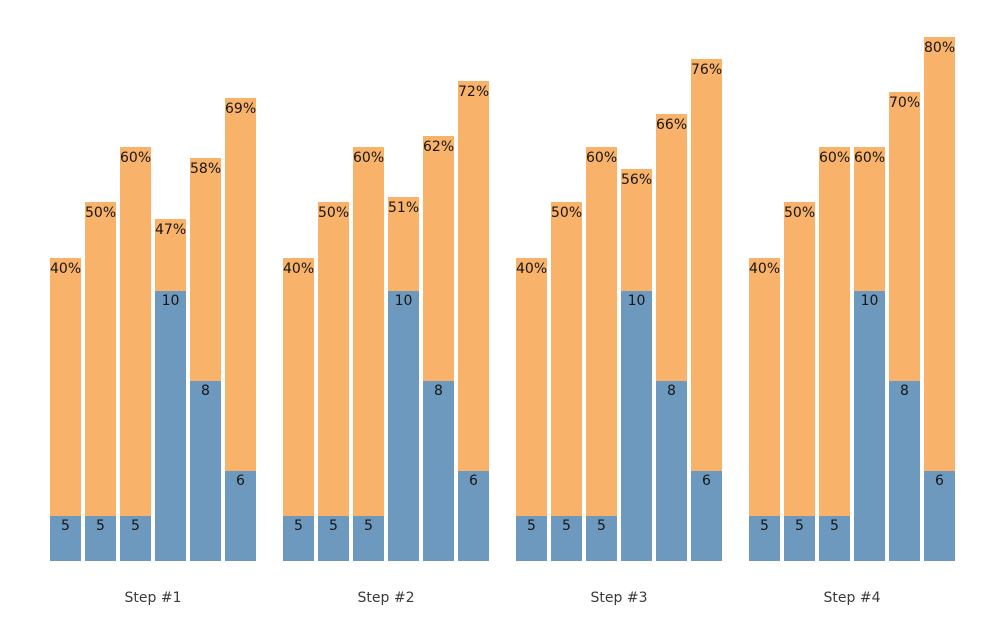  I want to click on percent-label: 56%, so click(637, 180).